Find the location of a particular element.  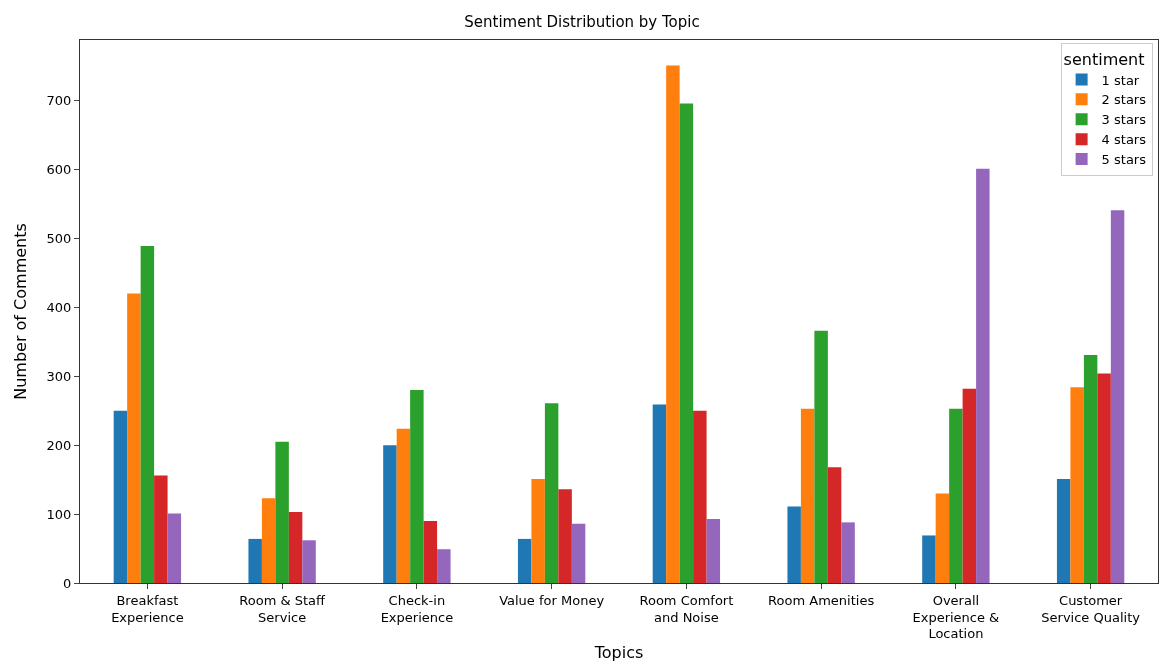

x-tick-label: Overall Experience & Location is located at coordinates (956, 617).